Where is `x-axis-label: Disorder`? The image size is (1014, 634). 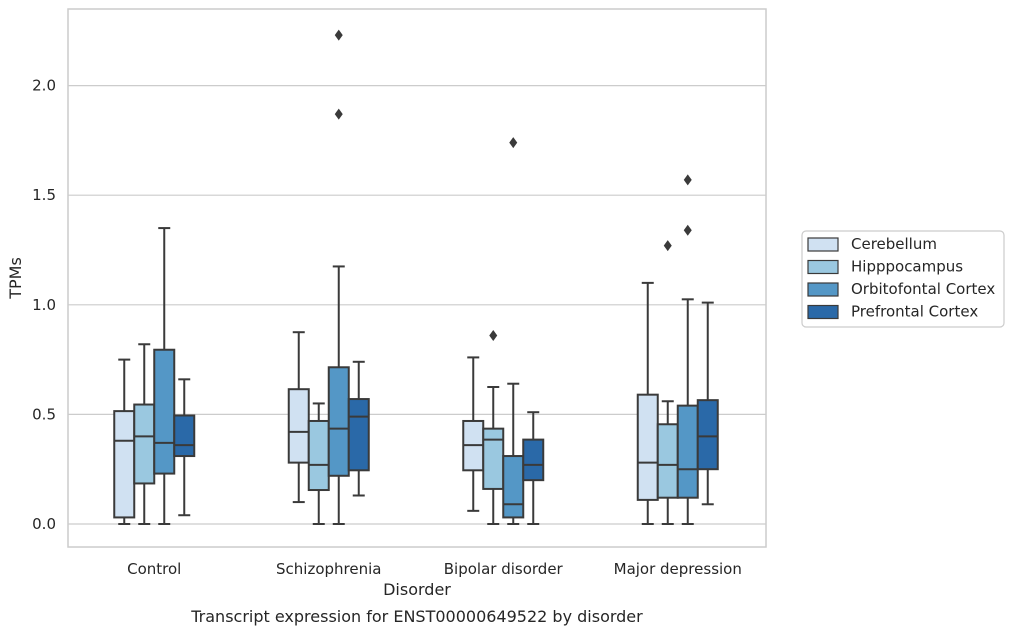
x-axis-label: Disorder is located at coordinates (417, 589).